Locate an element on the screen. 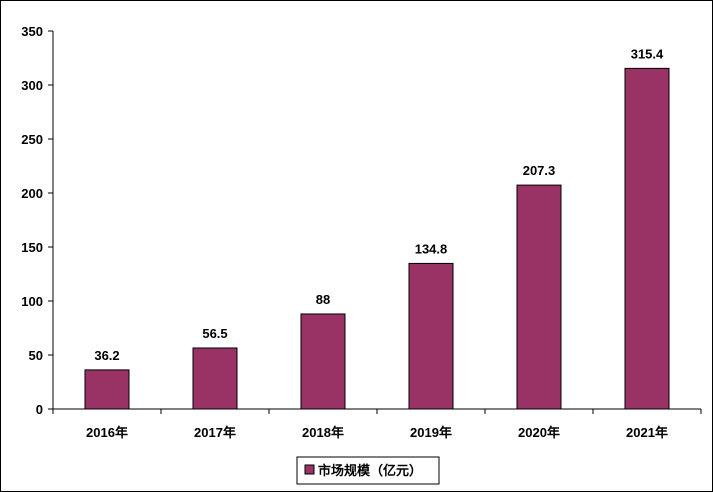 The image size is (713, 492). legend-box is located at coordinates (368, 470).